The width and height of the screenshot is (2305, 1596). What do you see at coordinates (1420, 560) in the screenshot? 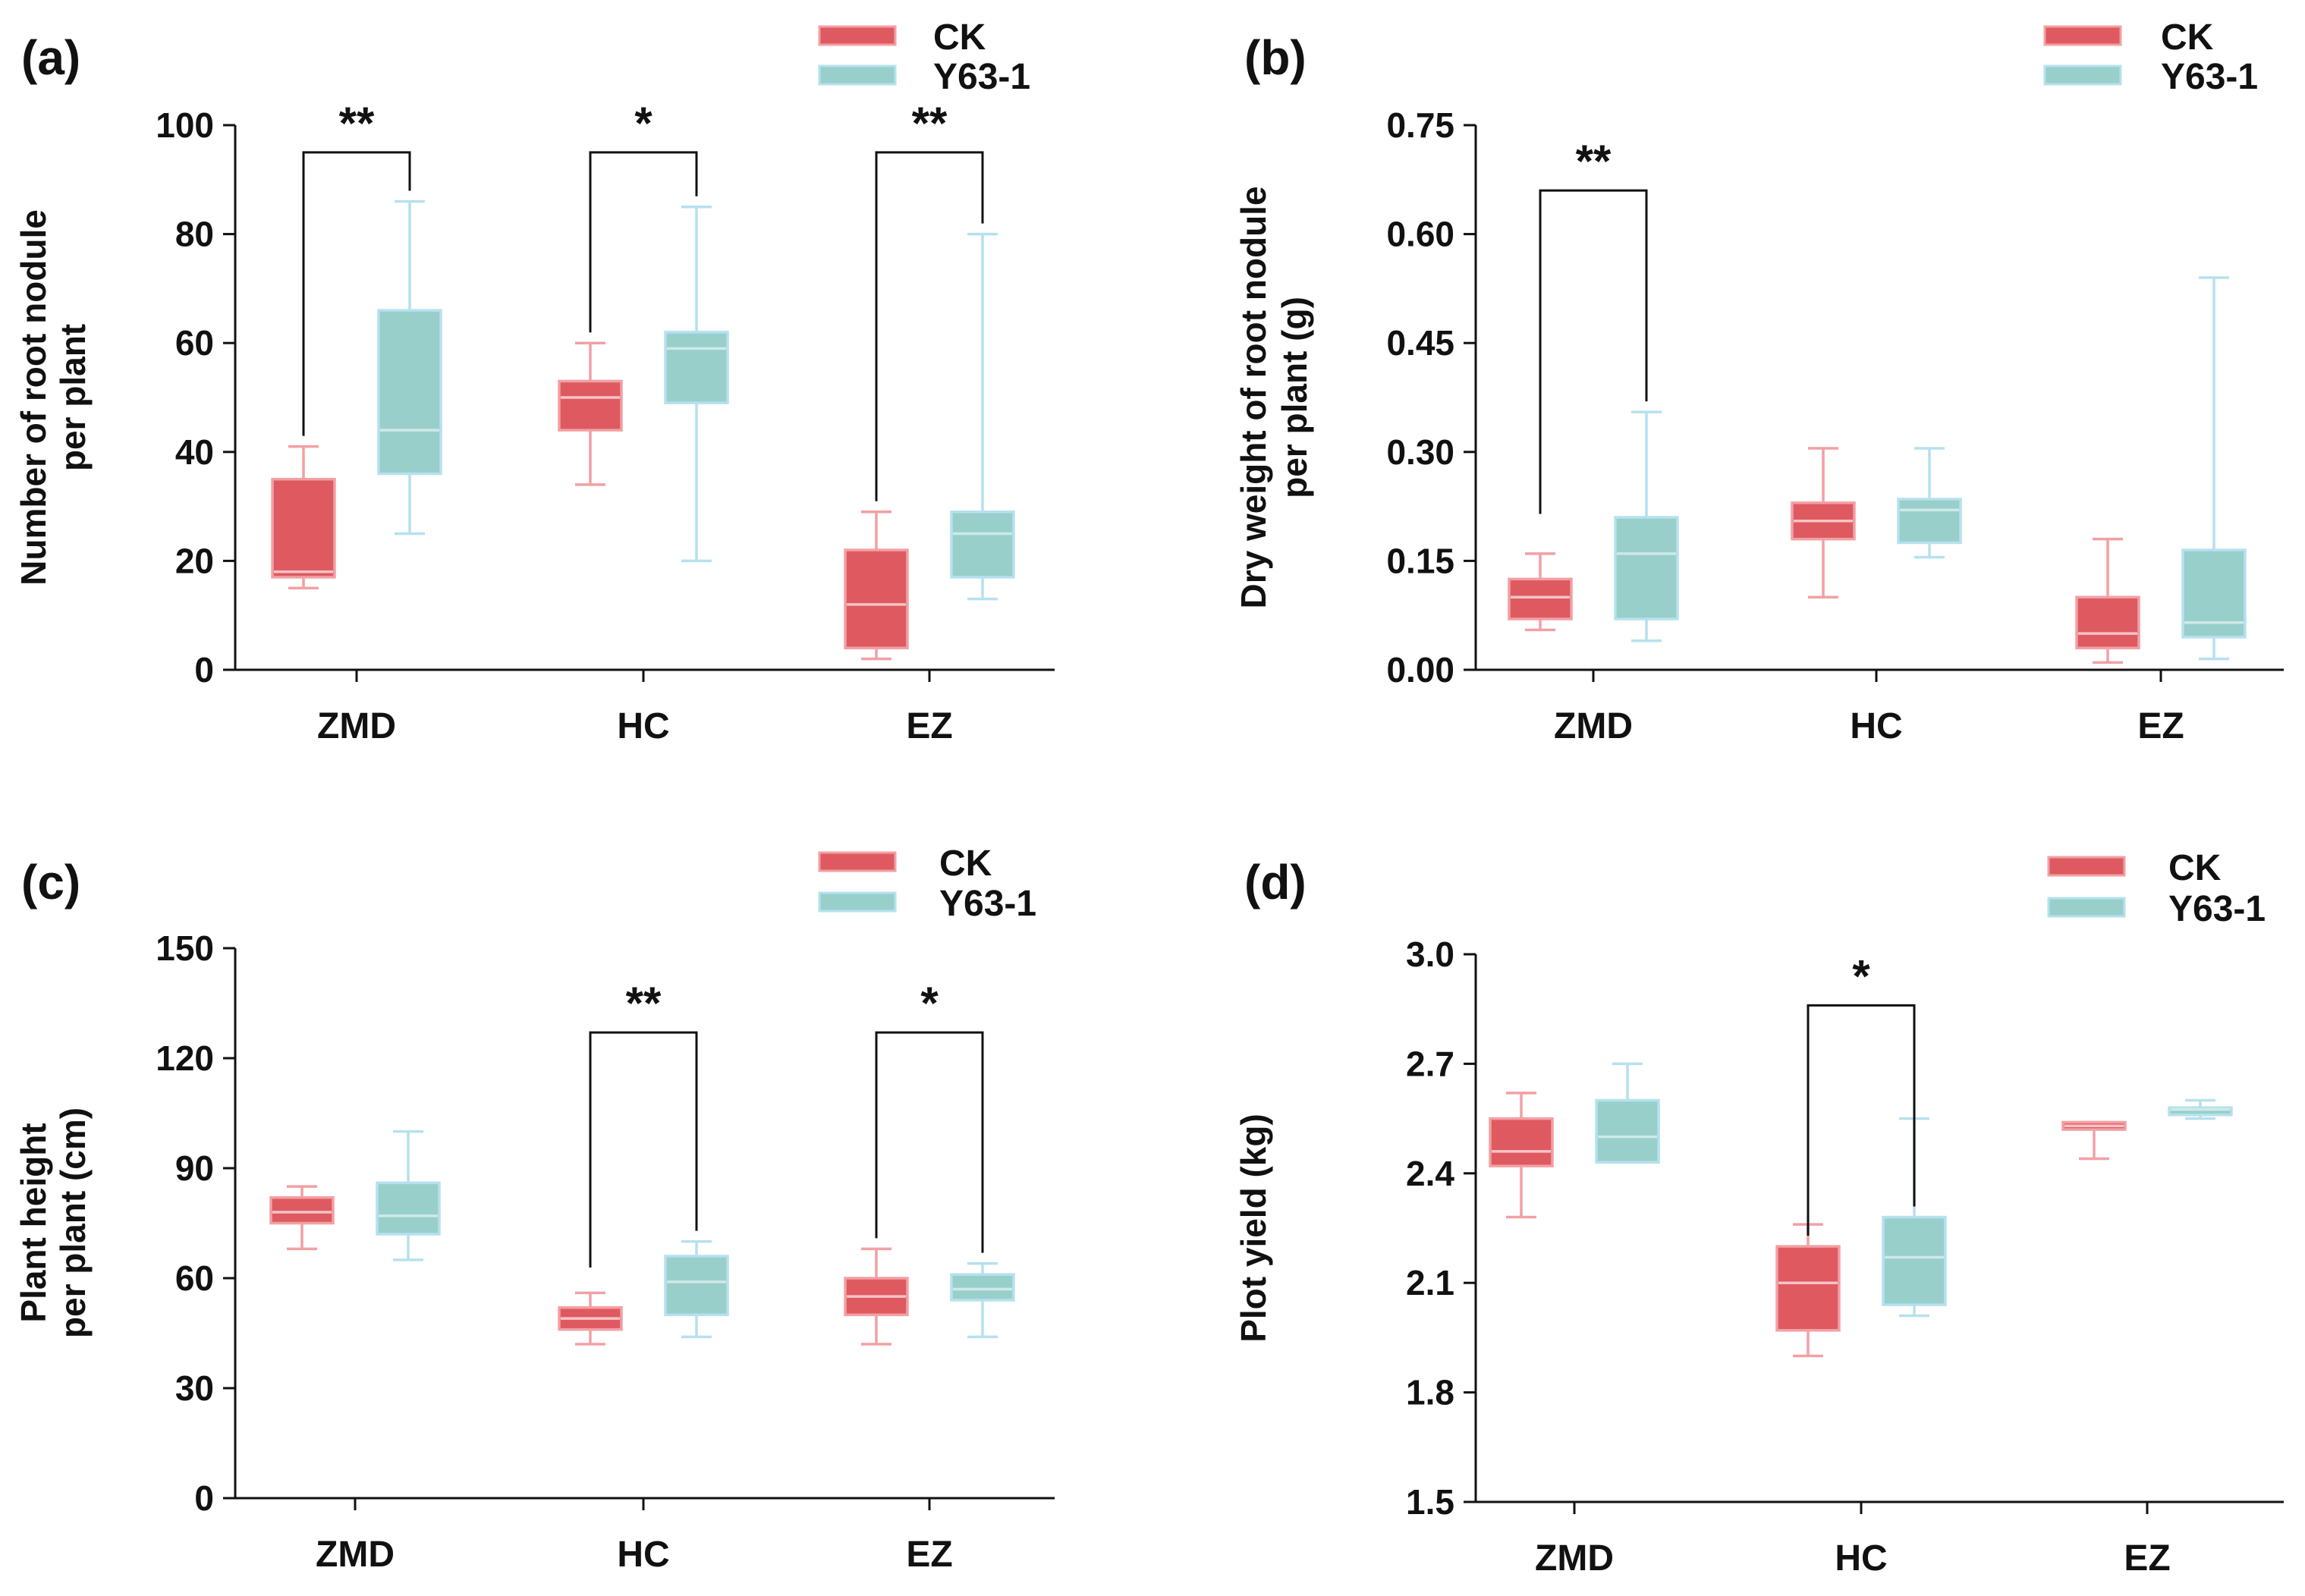
I see `y-tick-label: 0.15` at bounding box center [1420, 560].